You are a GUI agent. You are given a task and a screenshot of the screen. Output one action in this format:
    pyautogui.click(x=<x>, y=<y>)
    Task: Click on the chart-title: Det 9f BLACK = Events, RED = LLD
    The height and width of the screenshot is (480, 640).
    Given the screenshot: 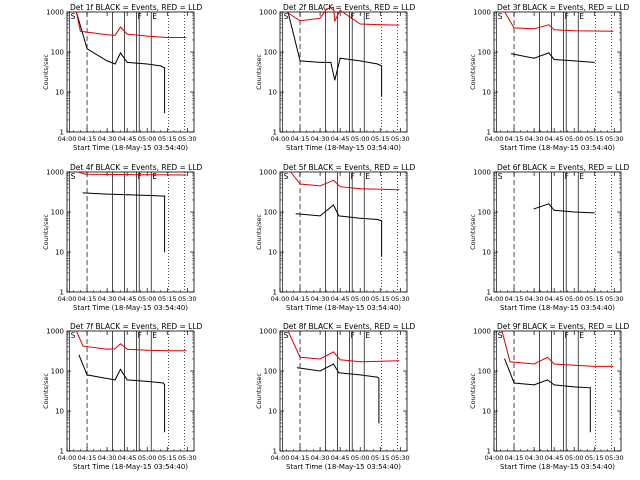 What is the action you would take?
    pyautogui.click(x=563, y=326)
    